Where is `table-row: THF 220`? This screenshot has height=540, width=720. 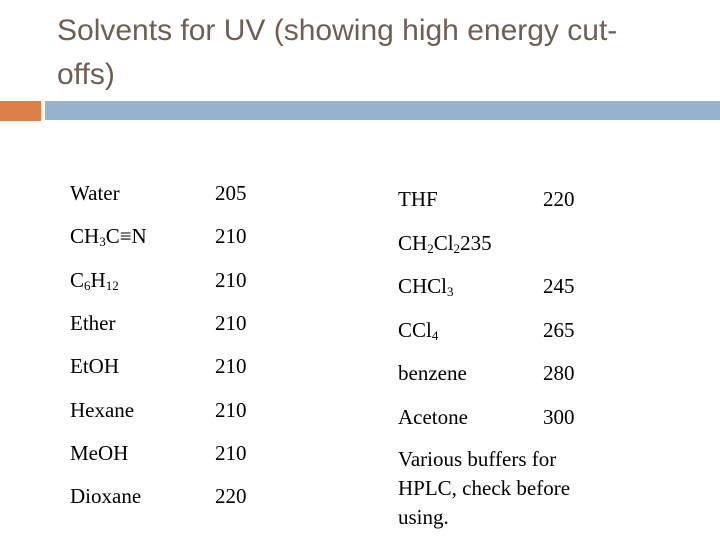
table-row: THF 220 is located at coordinates (486, 199).